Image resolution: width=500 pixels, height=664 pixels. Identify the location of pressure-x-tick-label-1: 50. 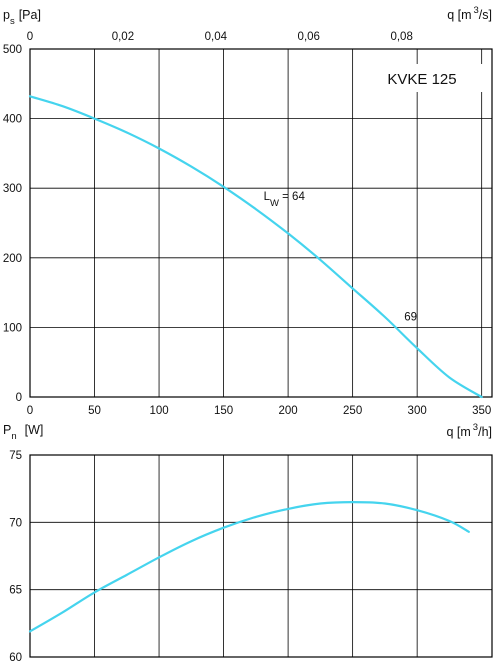
(94, 411).